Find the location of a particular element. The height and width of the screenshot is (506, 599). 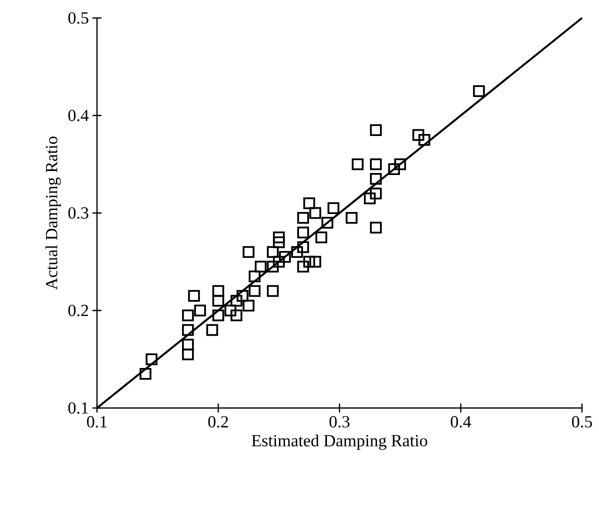

x-tick-label: 0.1 is located at coordinates (97, 422).